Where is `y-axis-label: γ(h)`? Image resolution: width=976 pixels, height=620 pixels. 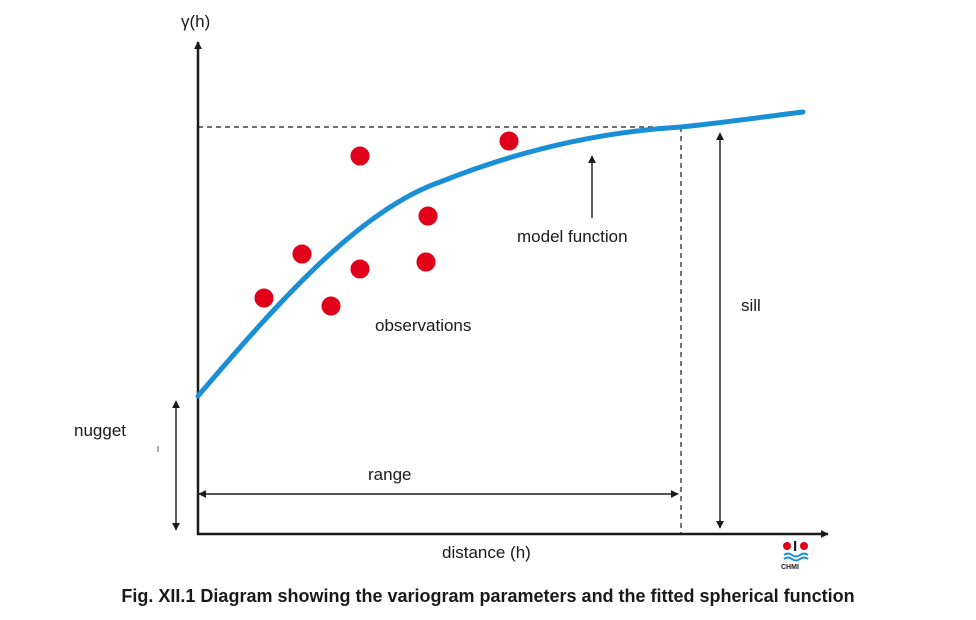 y-axis-label: γ(h) is located at coordinates (196, 21).